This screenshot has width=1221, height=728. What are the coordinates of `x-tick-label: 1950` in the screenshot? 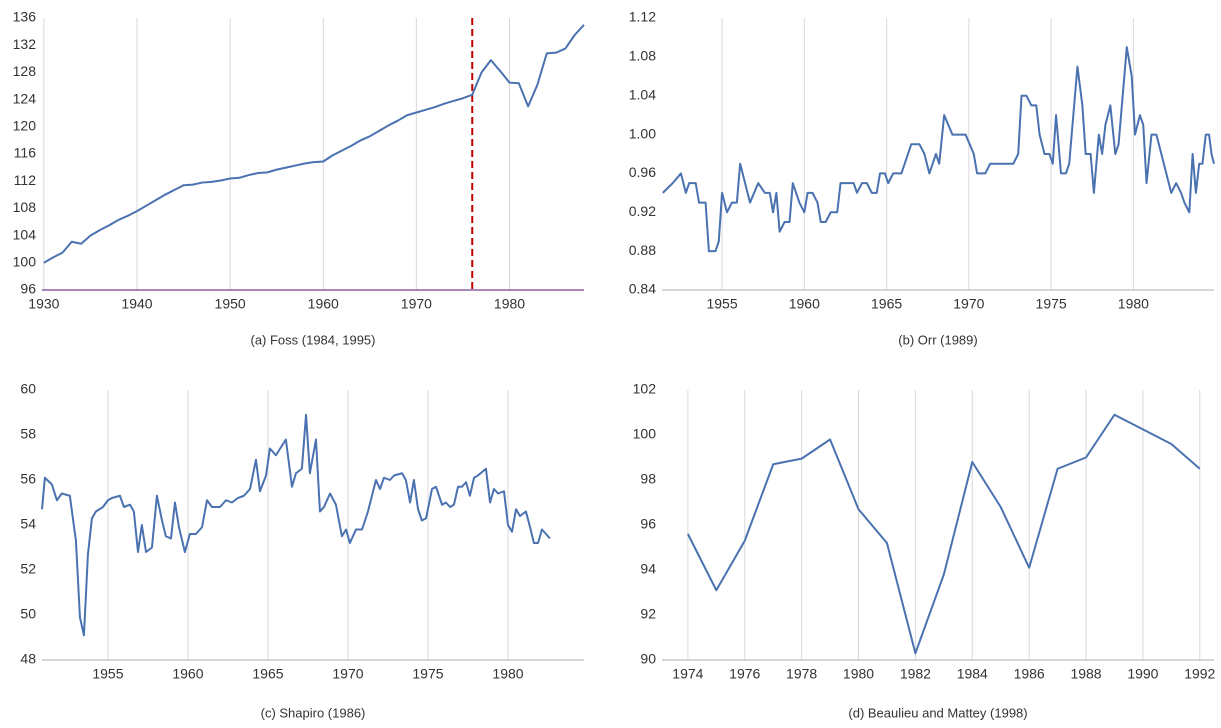 It's located at (230, 304).